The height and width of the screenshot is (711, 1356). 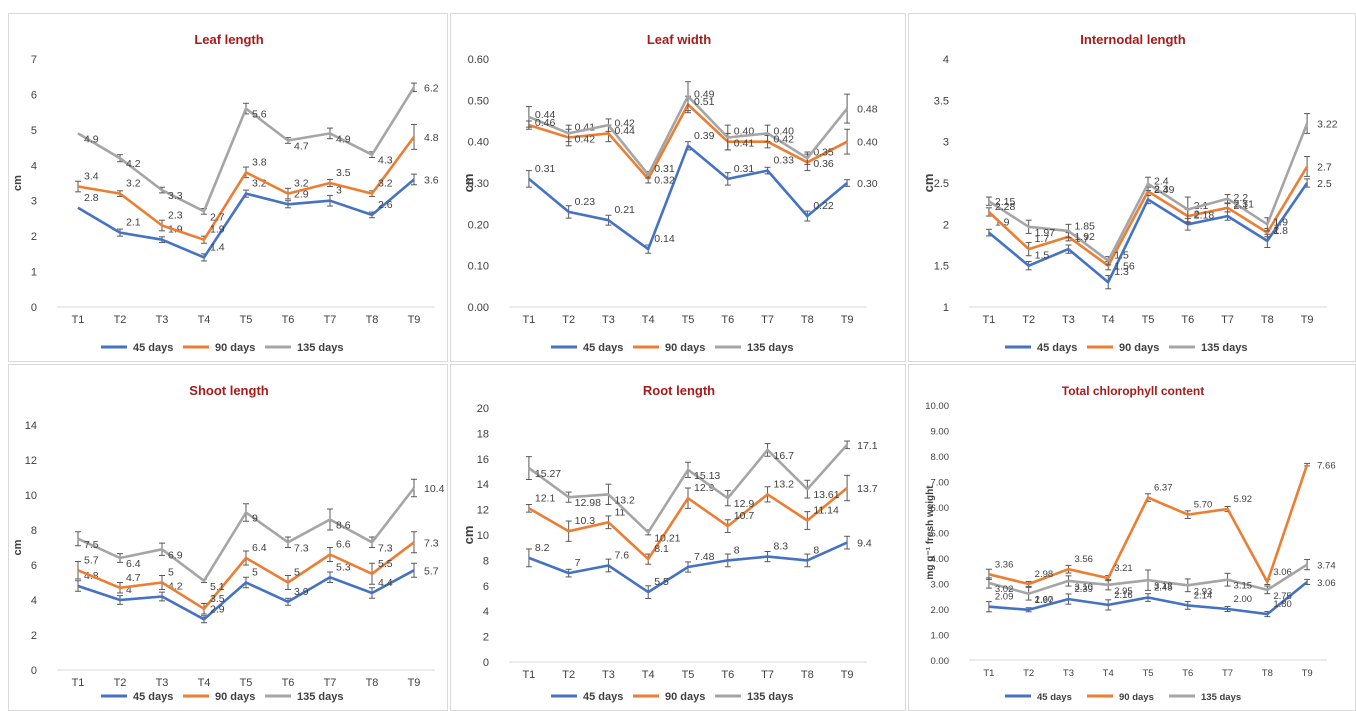 I want to click on shoot-length-series-line-45-days, so click(x=246, y=595).